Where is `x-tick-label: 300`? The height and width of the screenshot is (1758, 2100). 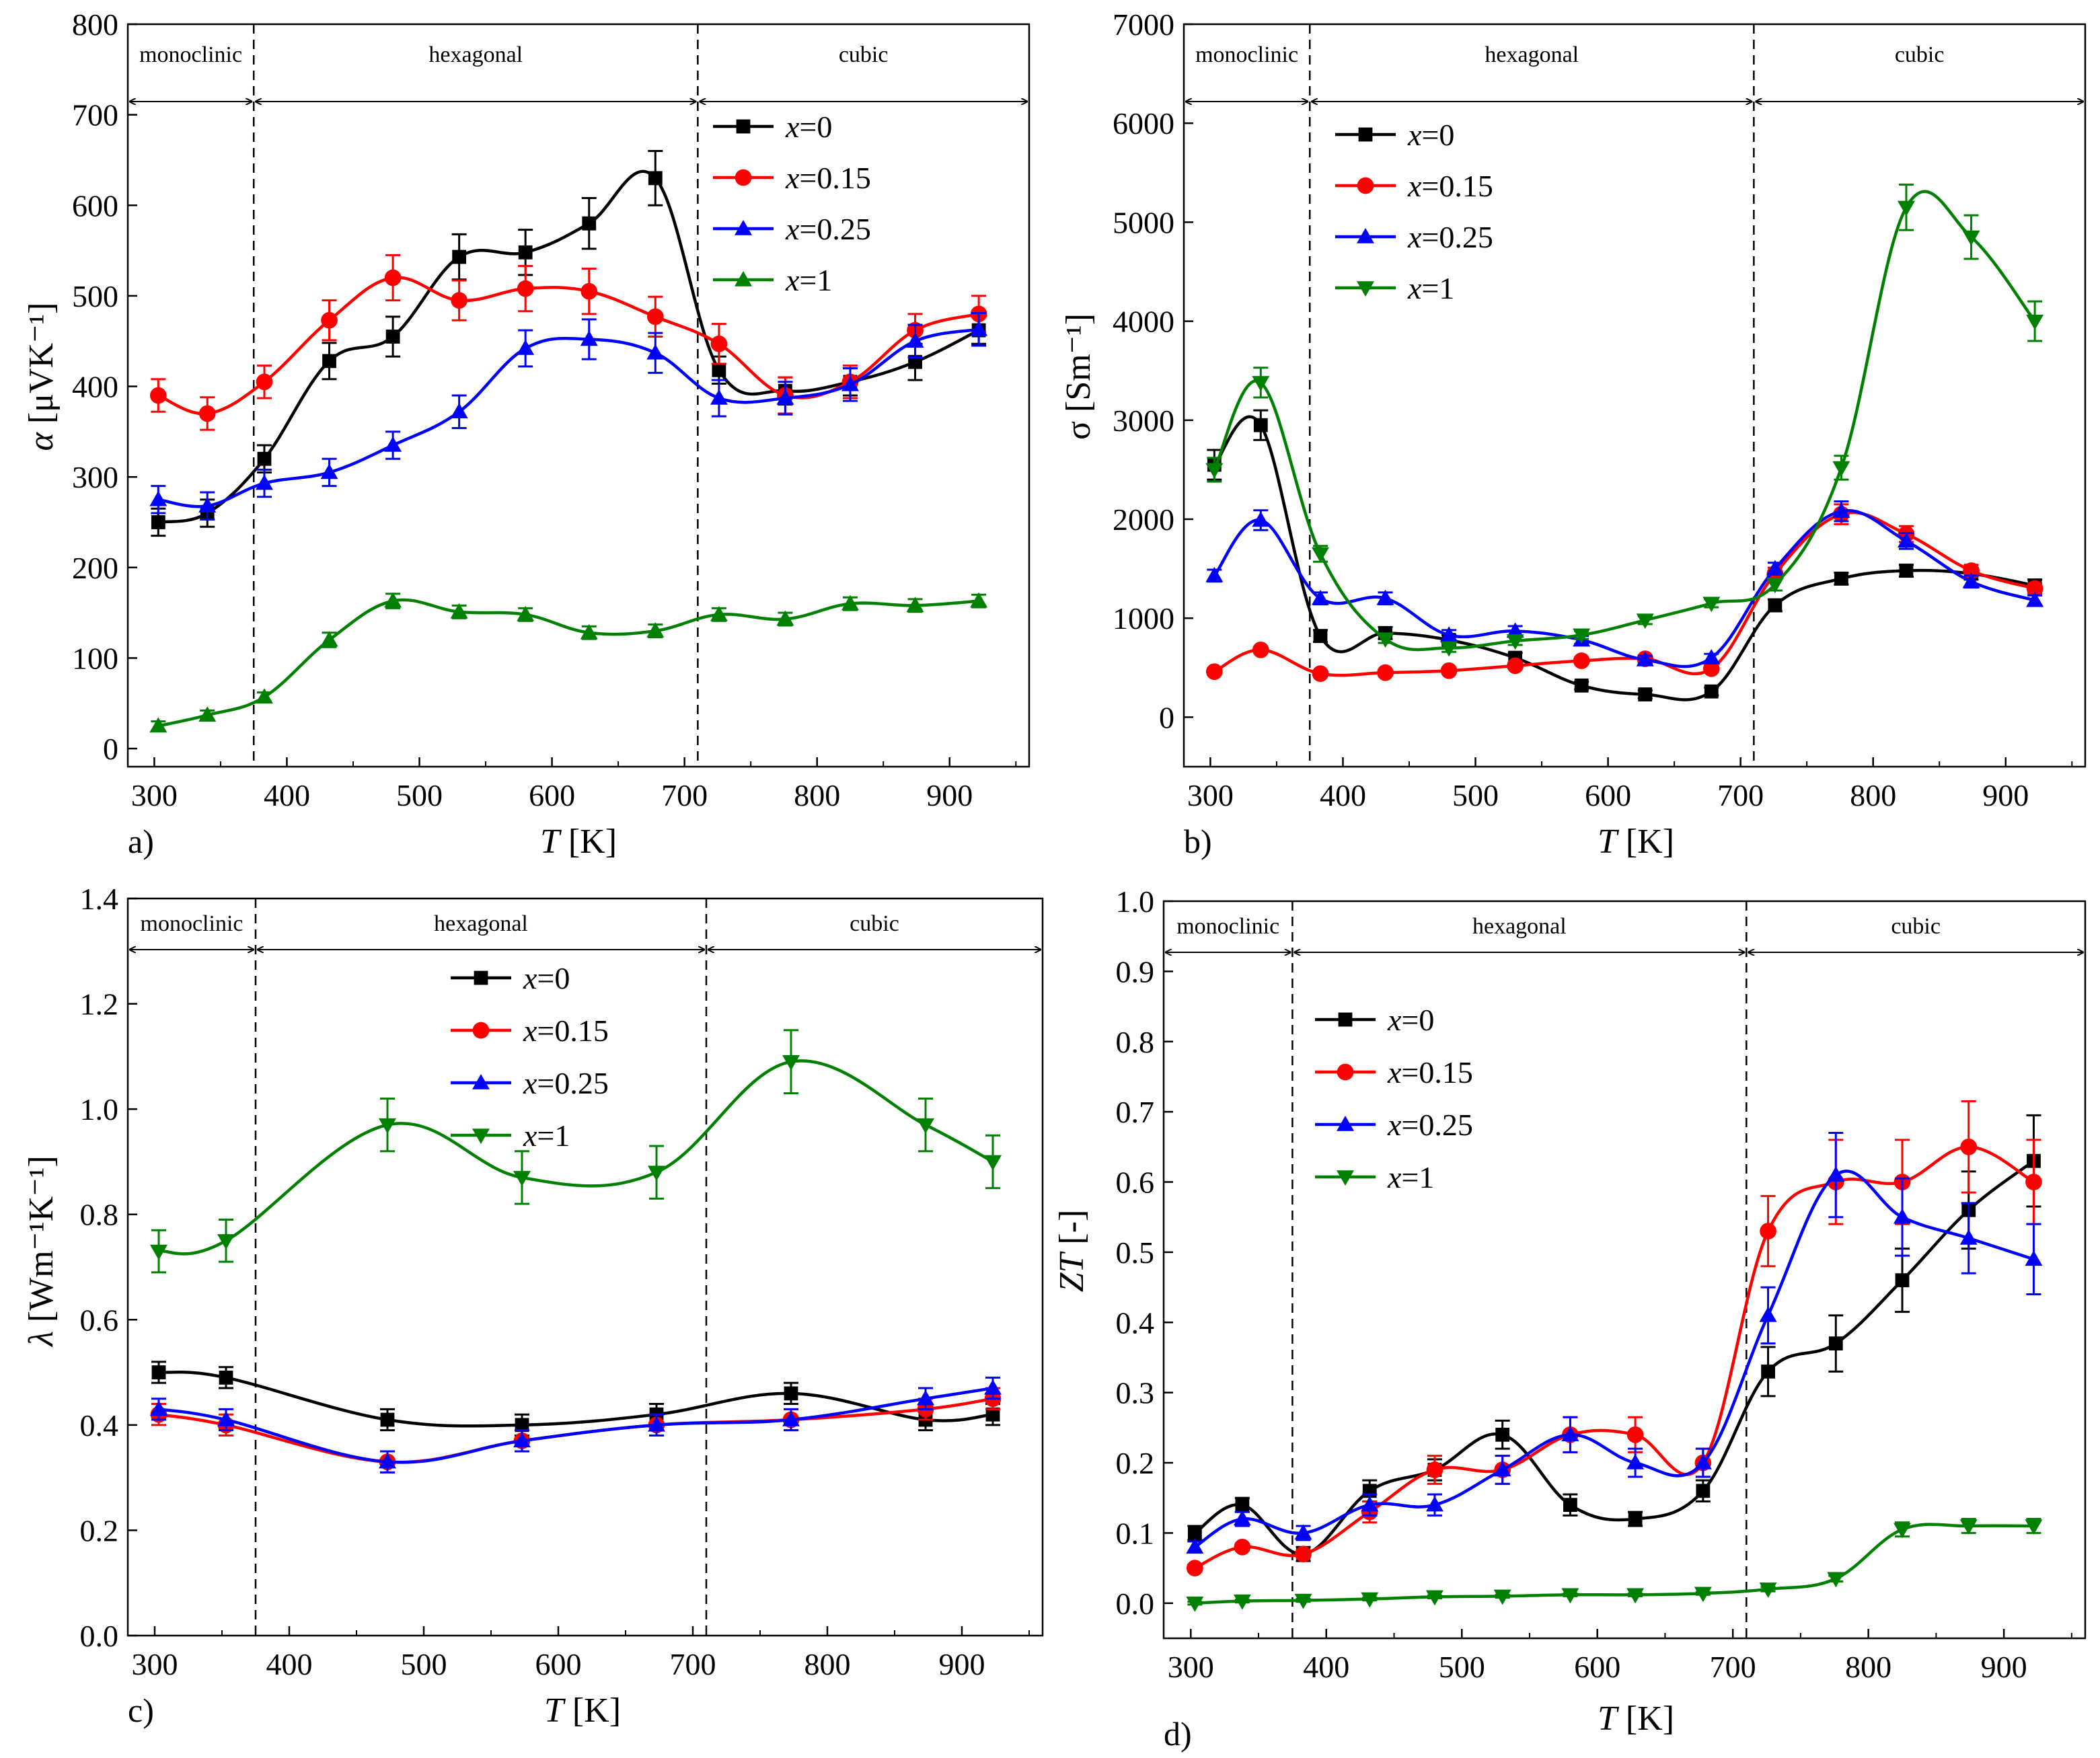
x-tick-label: 300 is located at coordinates (155, 1664).